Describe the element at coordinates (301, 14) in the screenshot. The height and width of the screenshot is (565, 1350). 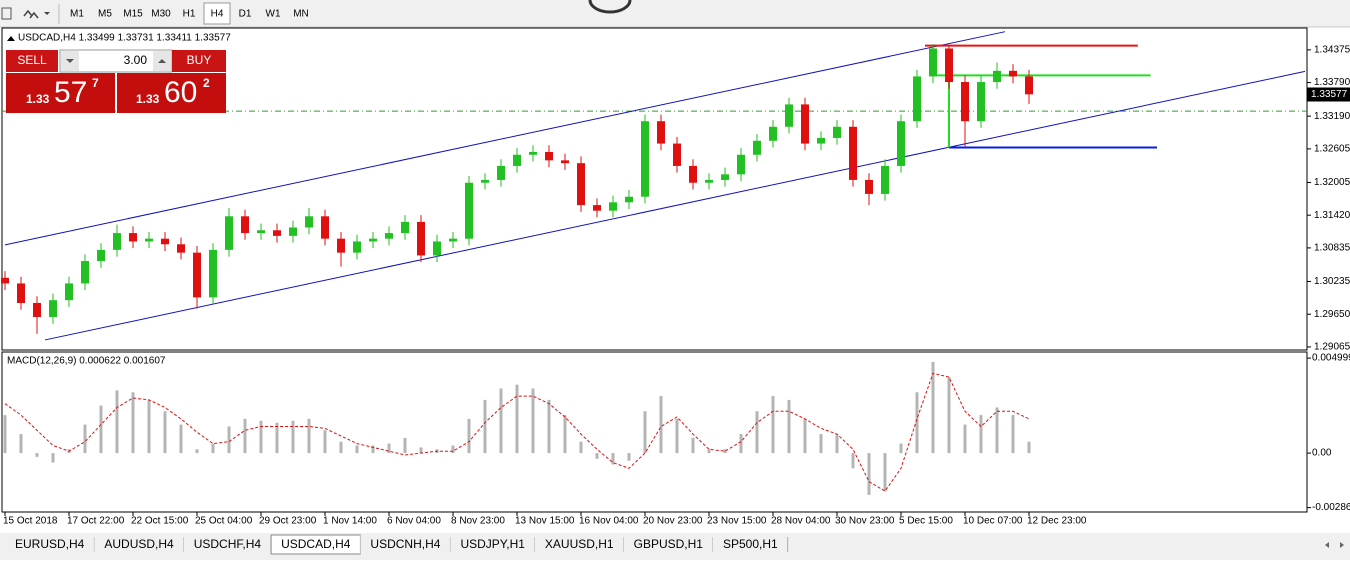
I see `timeframe-button: MN` at that location.